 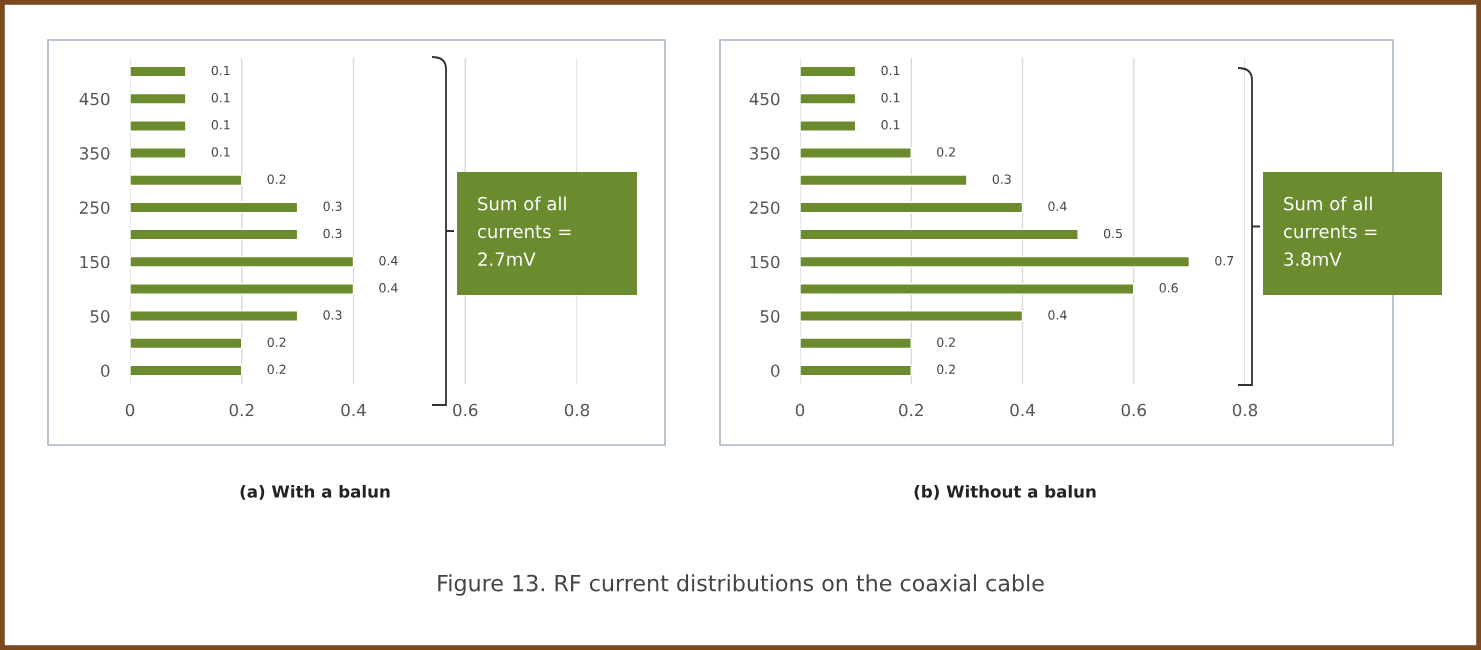 What do you see at coordinates (1005, 492) in the screenshot?
I see `text: (b) Without a balun` at bounding box center [1005, 492].